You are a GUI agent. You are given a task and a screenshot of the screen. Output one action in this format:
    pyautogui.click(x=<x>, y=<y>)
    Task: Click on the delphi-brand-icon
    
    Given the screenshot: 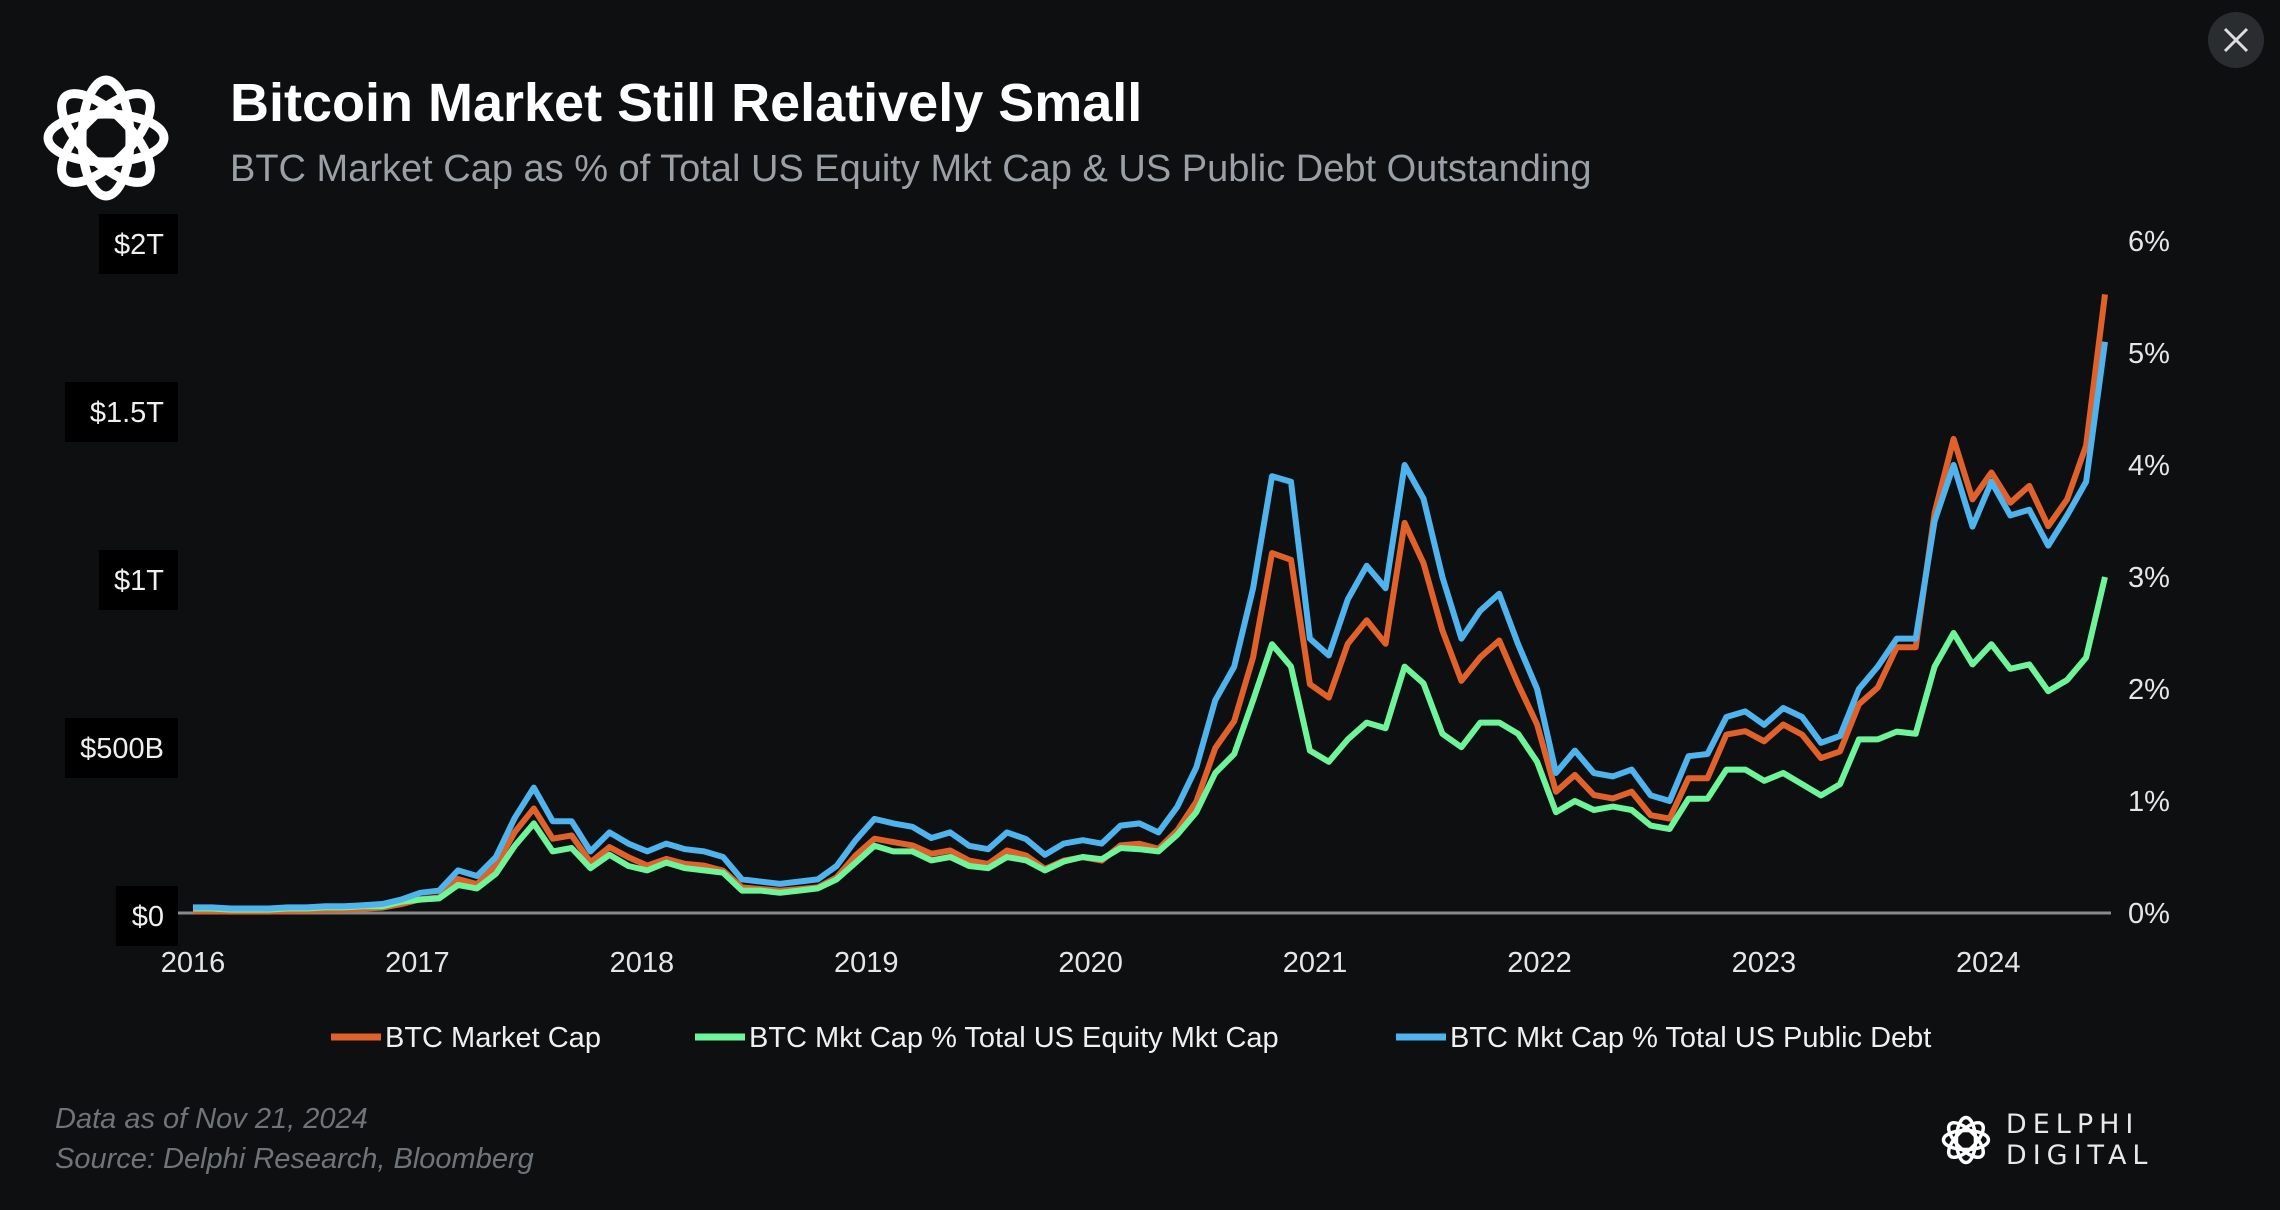 What is the action you would take?
    pyautogui.click(x=1966, y=1140)
    